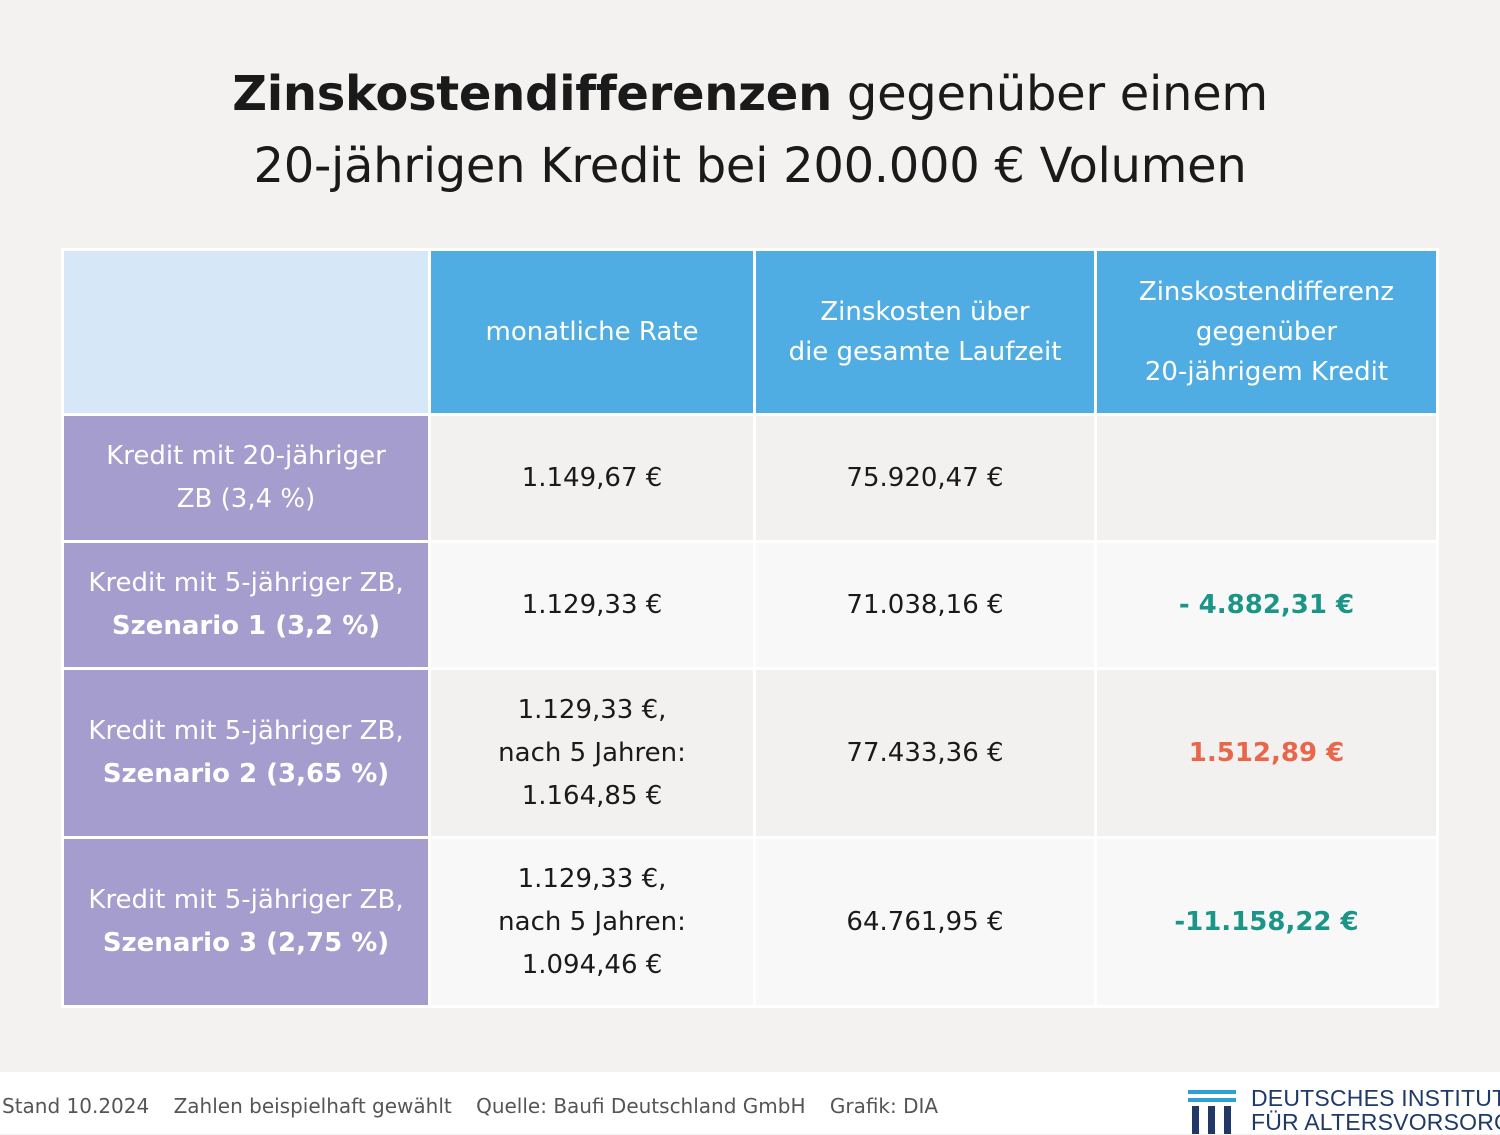 Image resolution: width=1500 pixels, height=1135 pixels. I want to click on rate-line3: 1.164,85 €, so click(592, 795).